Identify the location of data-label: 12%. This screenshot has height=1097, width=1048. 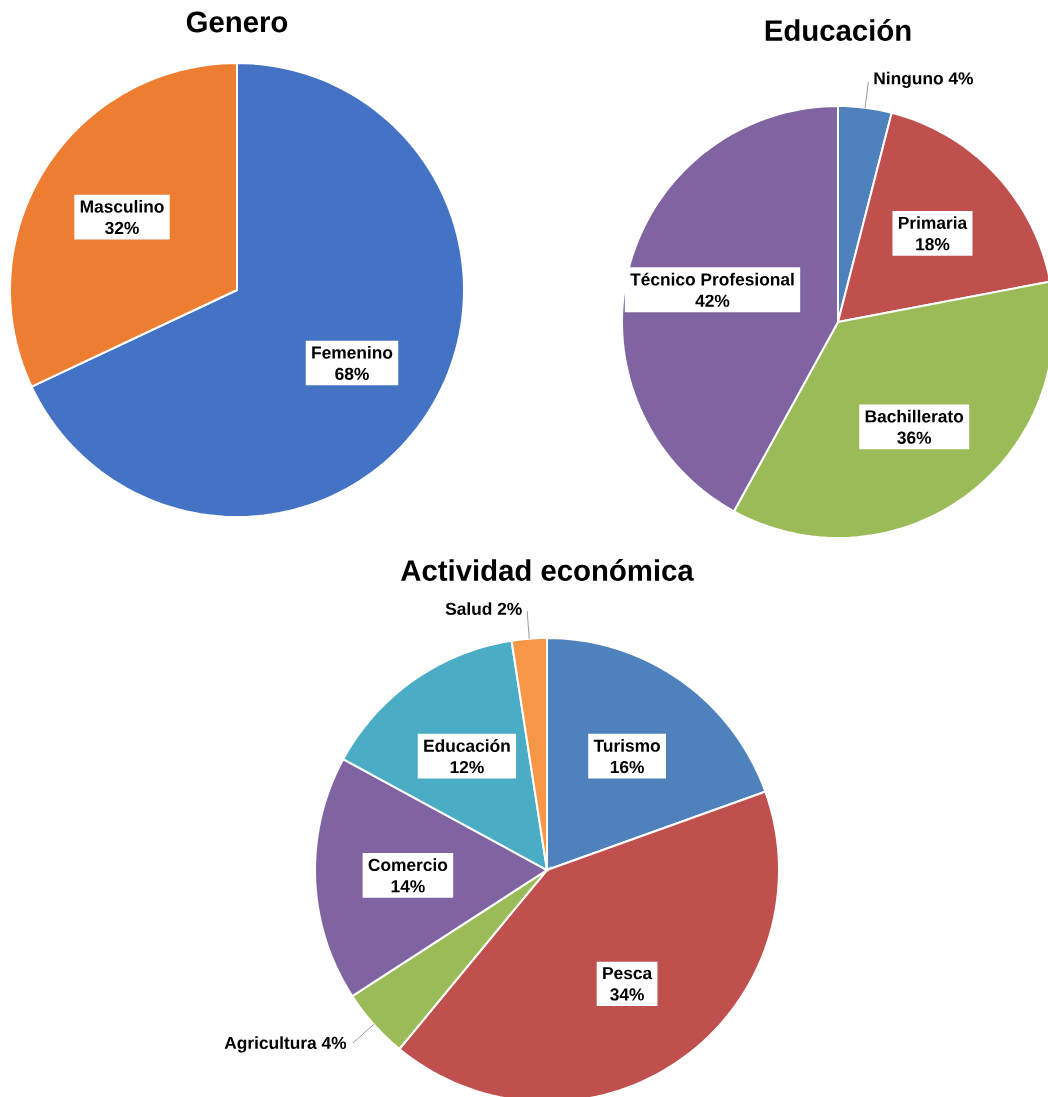
(467, 767).